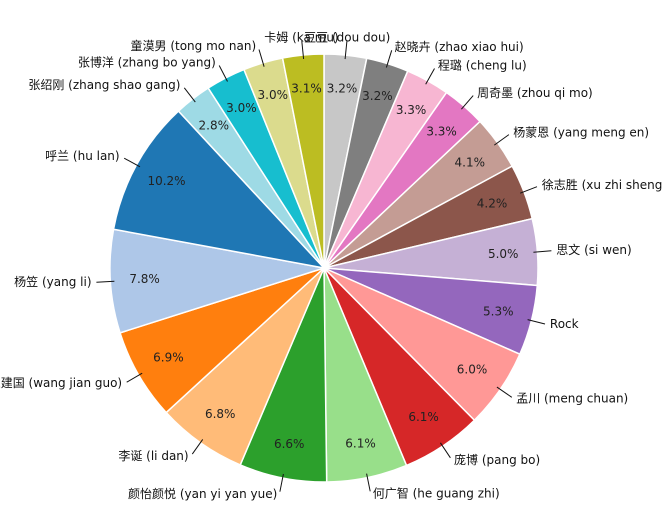 The width and height of the screenshot is (662, 518). I want to click on slice-label: 颜怡颜悦 (yan yi yan yue), so click(202, 493).